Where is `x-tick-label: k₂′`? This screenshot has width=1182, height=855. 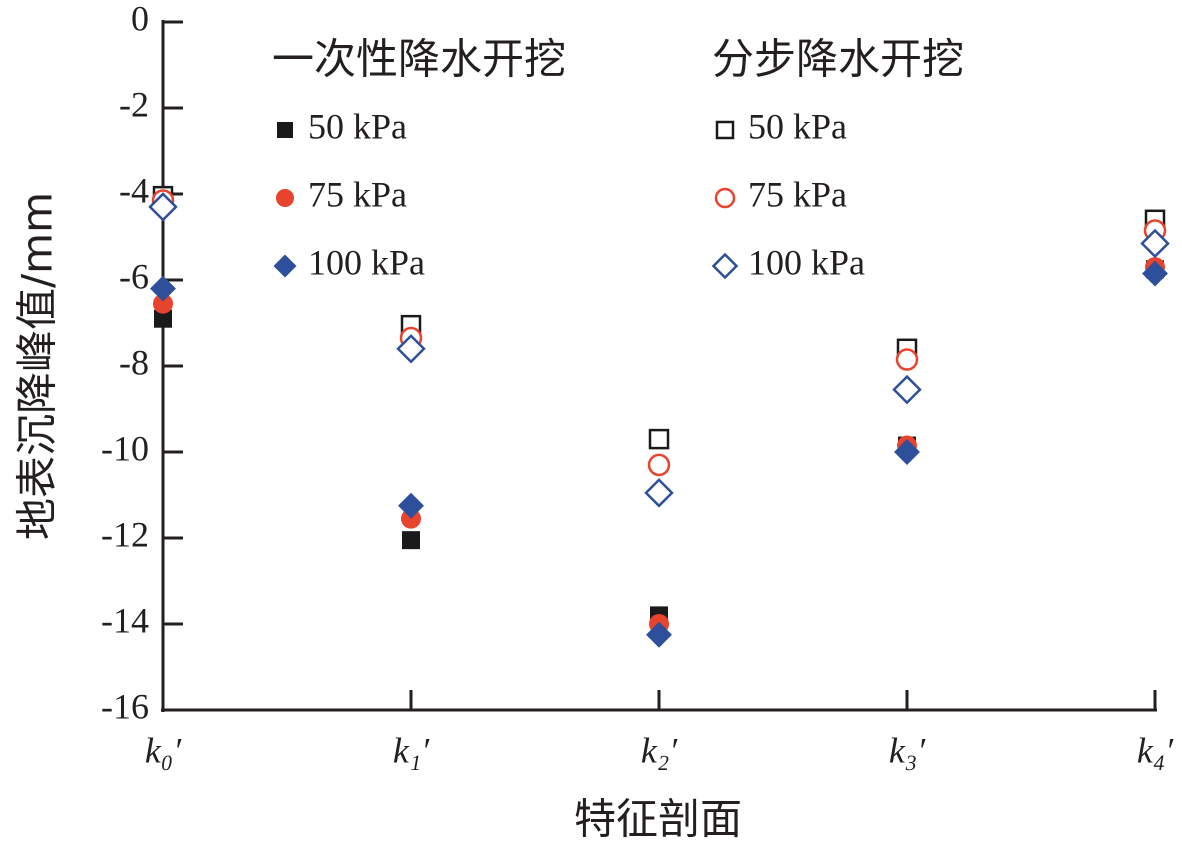
x-tick-label: k₂′ is located at coordinates (659, 750).